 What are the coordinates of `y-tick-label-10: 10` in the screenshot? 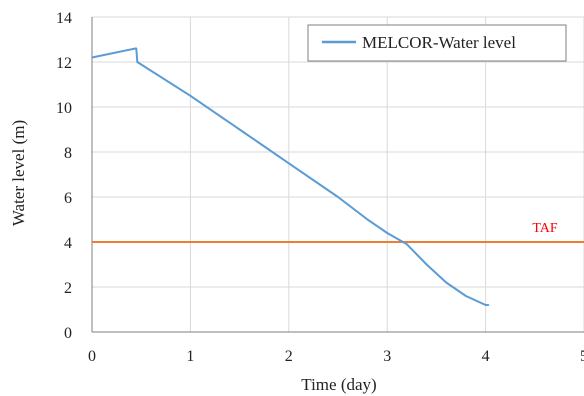 It's located at (64, 108).